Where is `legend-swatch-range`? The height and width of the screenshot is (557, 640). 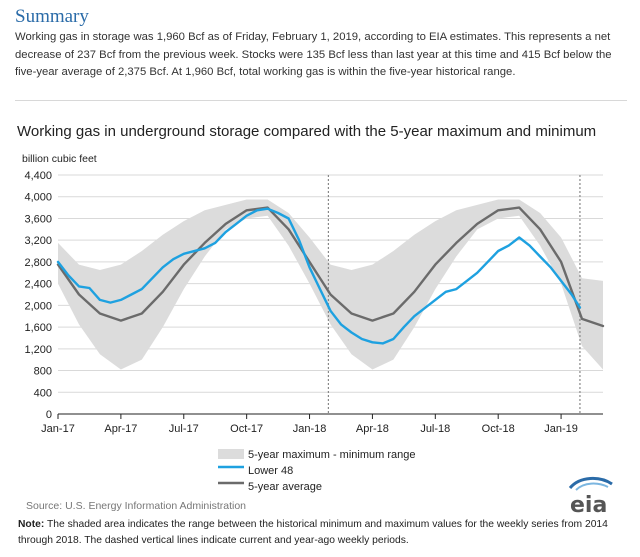 legend-swatch-range is located at coordinates (231, 454).